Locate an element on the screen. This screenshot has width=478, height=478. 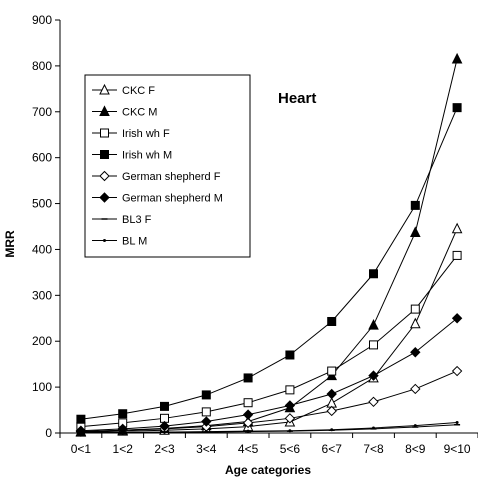
legend-entry: German shepherd F is located at coordinates (156, 176).